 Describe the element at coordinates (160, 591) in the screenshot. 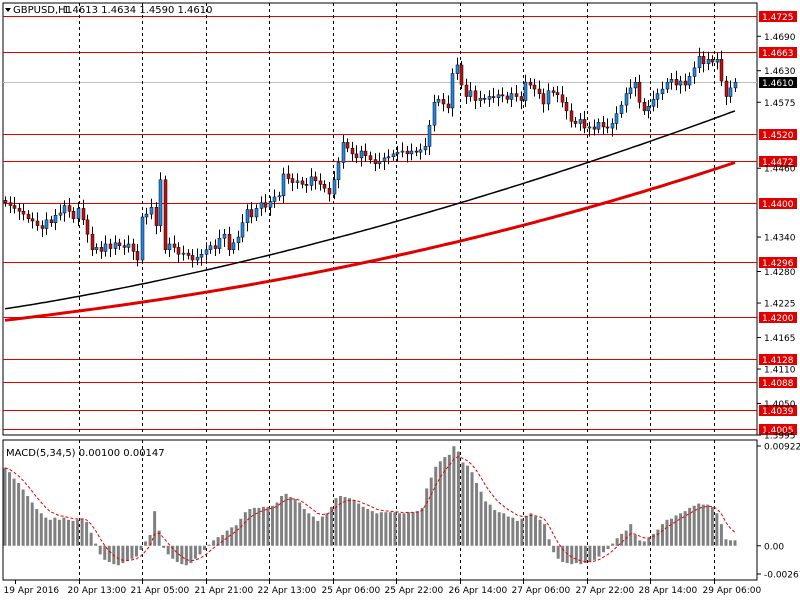

I see `time-tick-label: 21 Apr 05:00` at that location.